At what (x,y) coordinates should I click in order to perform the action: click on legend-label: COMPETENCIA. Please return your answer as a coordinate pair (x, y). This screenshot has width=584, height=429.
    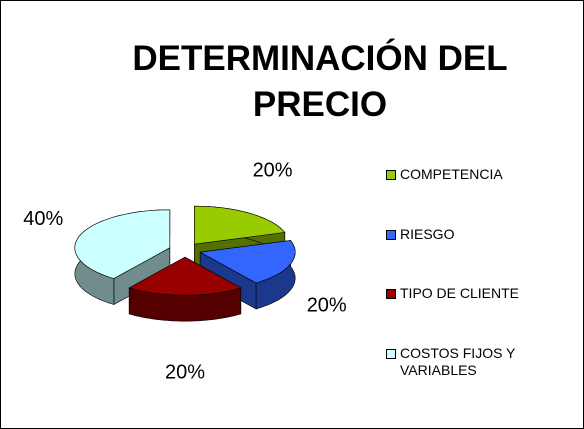
    Looking at the image, I should click on (451, 174).